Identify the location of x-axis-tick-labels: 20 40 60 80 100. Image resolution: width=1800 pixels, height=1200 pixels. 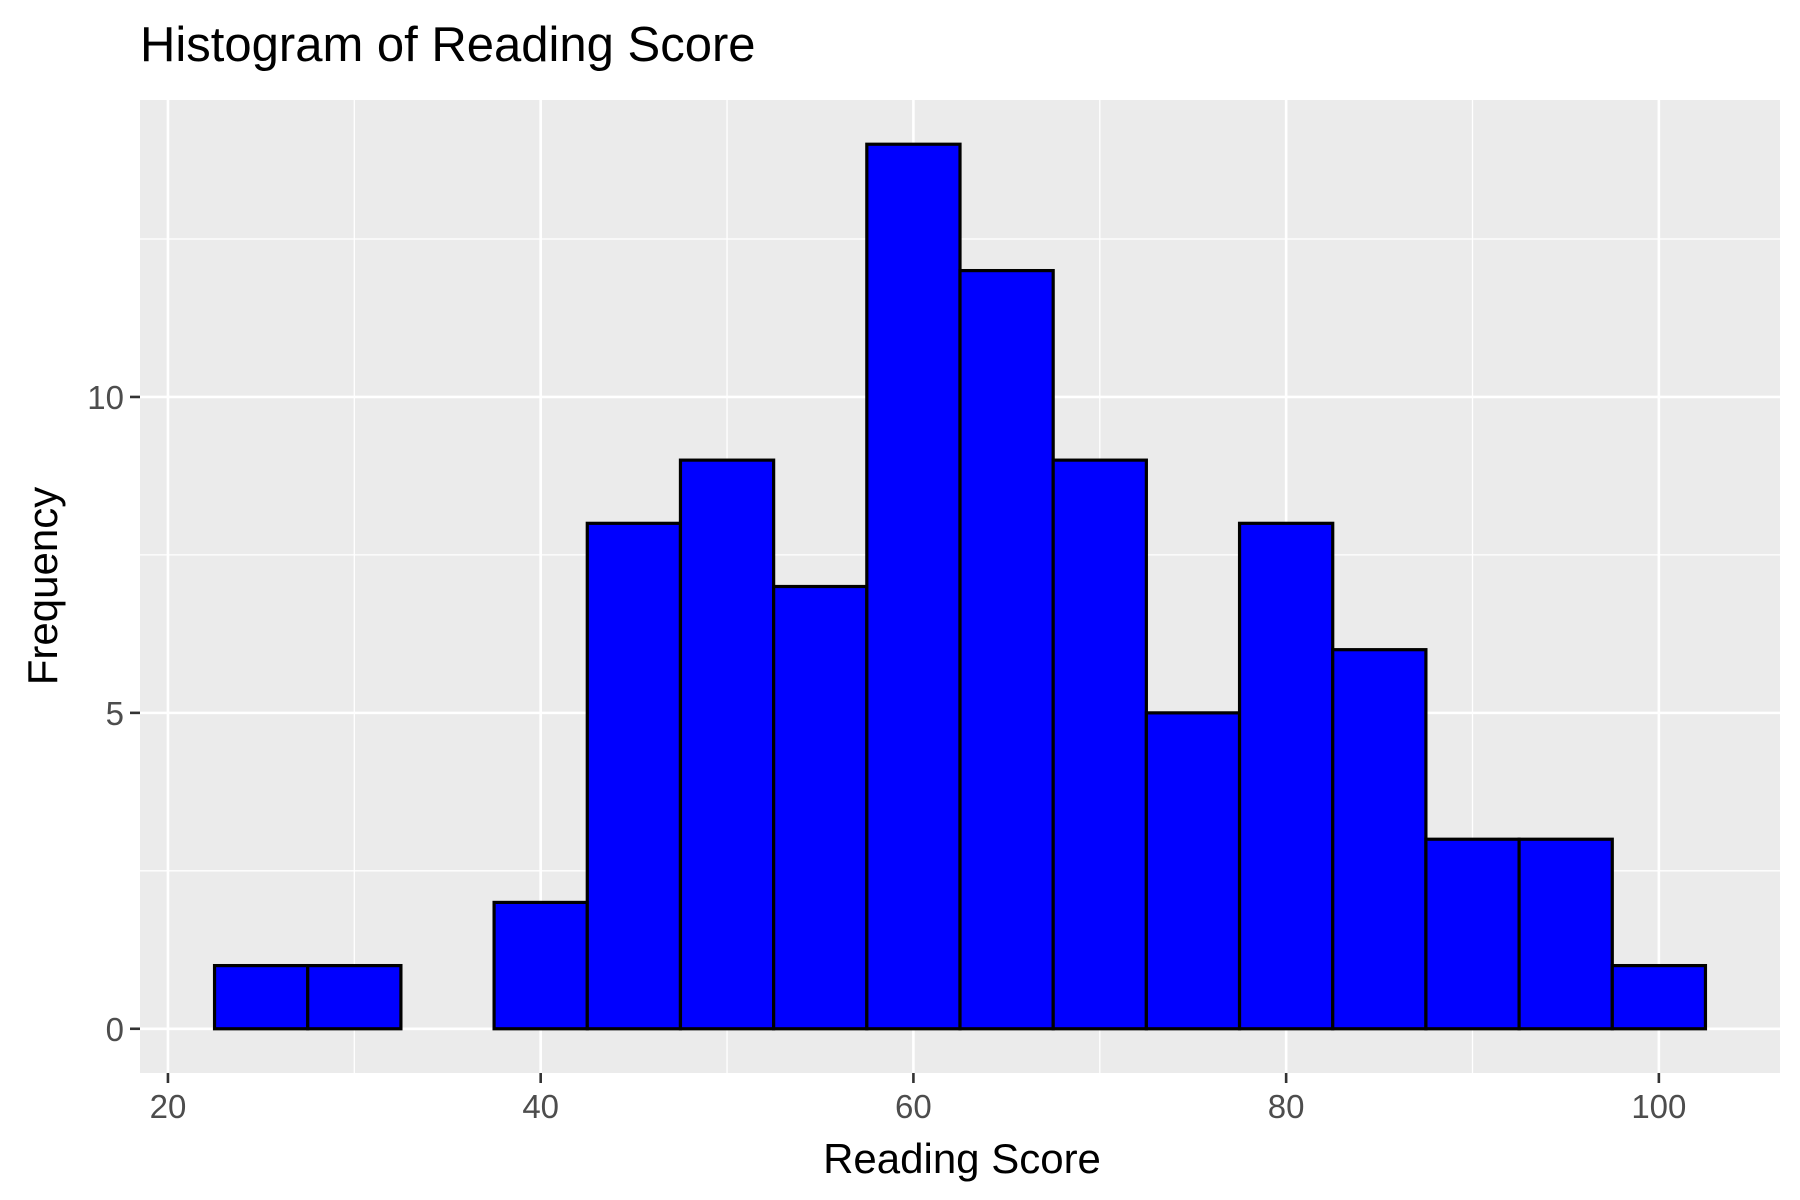
(918, 1106).